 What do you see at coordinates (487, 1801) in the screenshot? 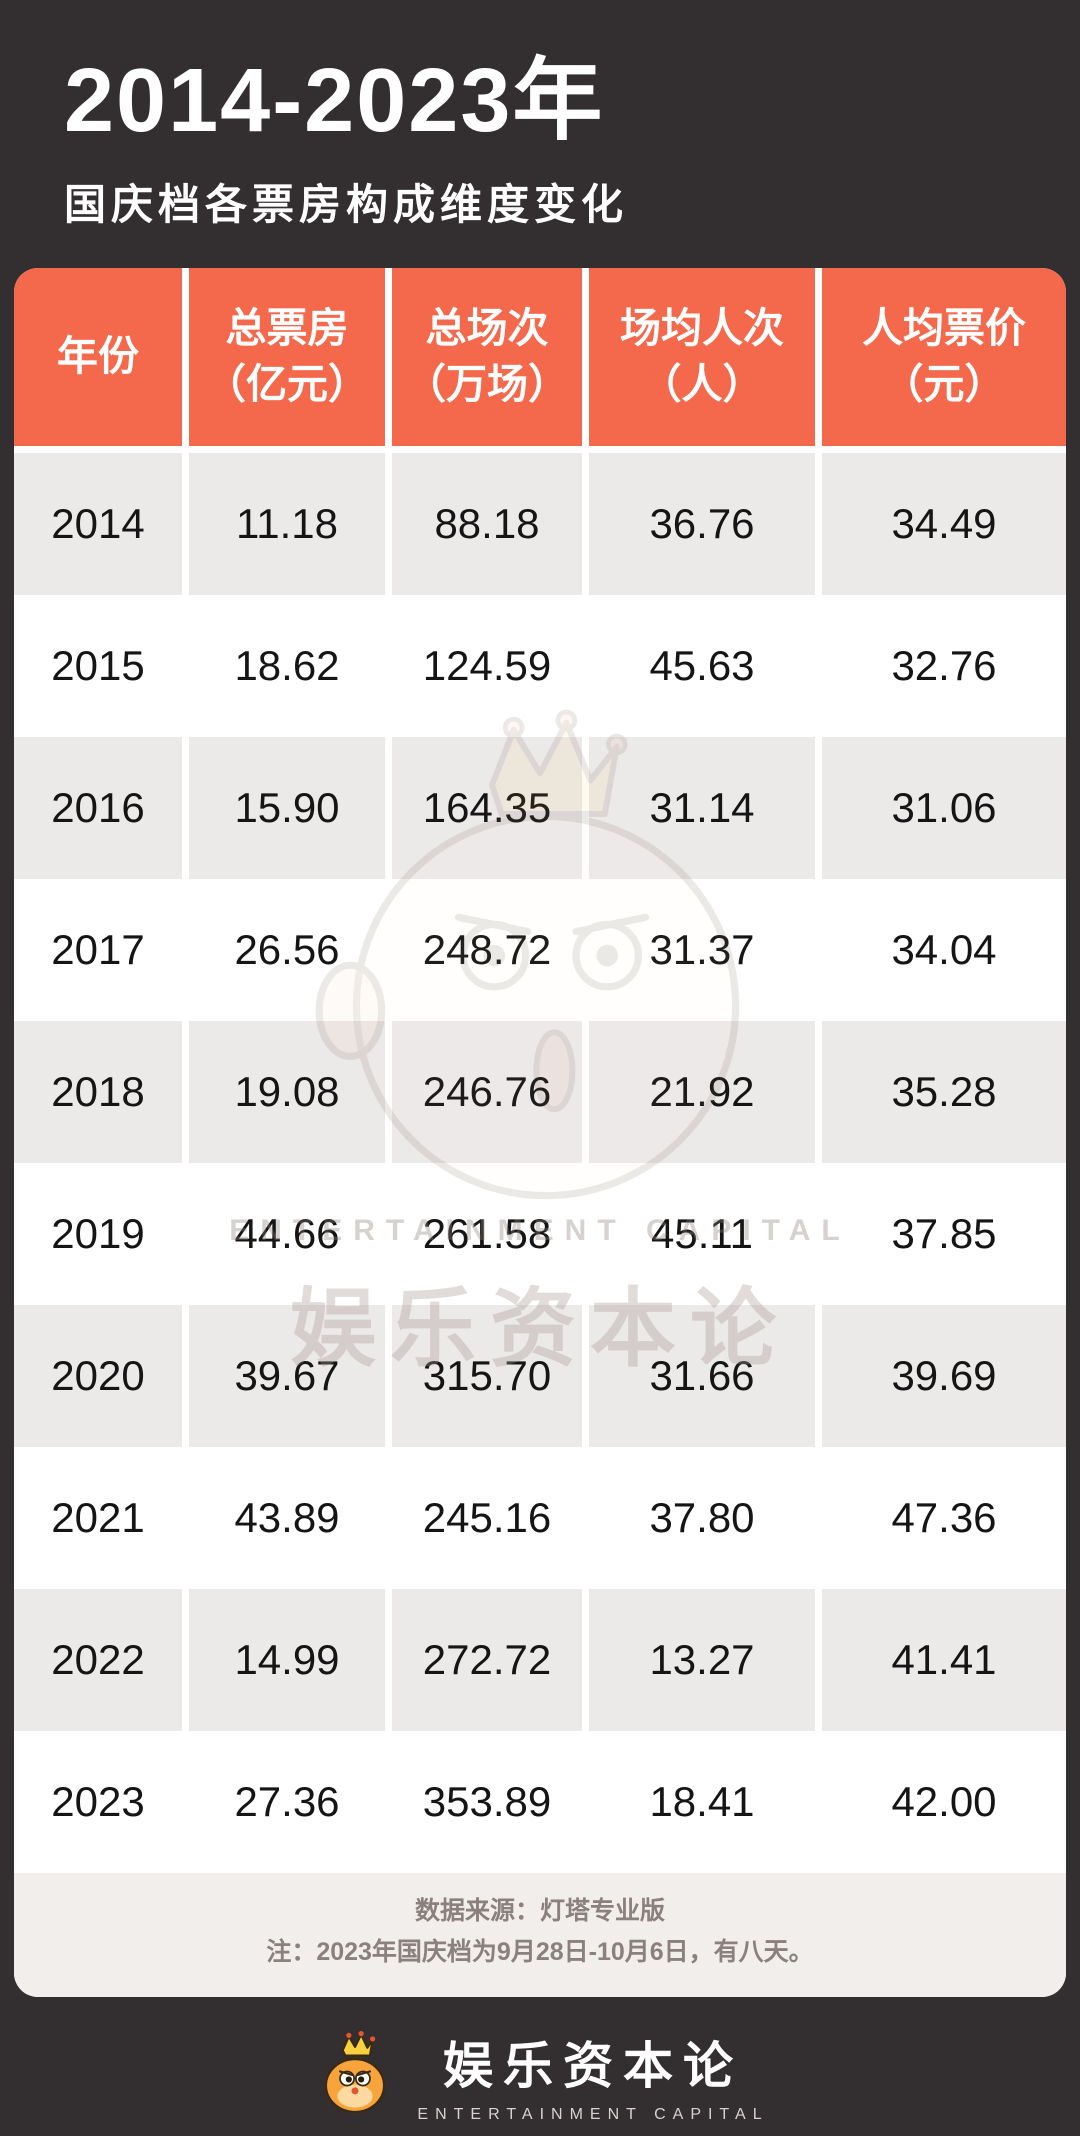
I see `cell-screenings: 353.89` at bounding box center [487, 1801].